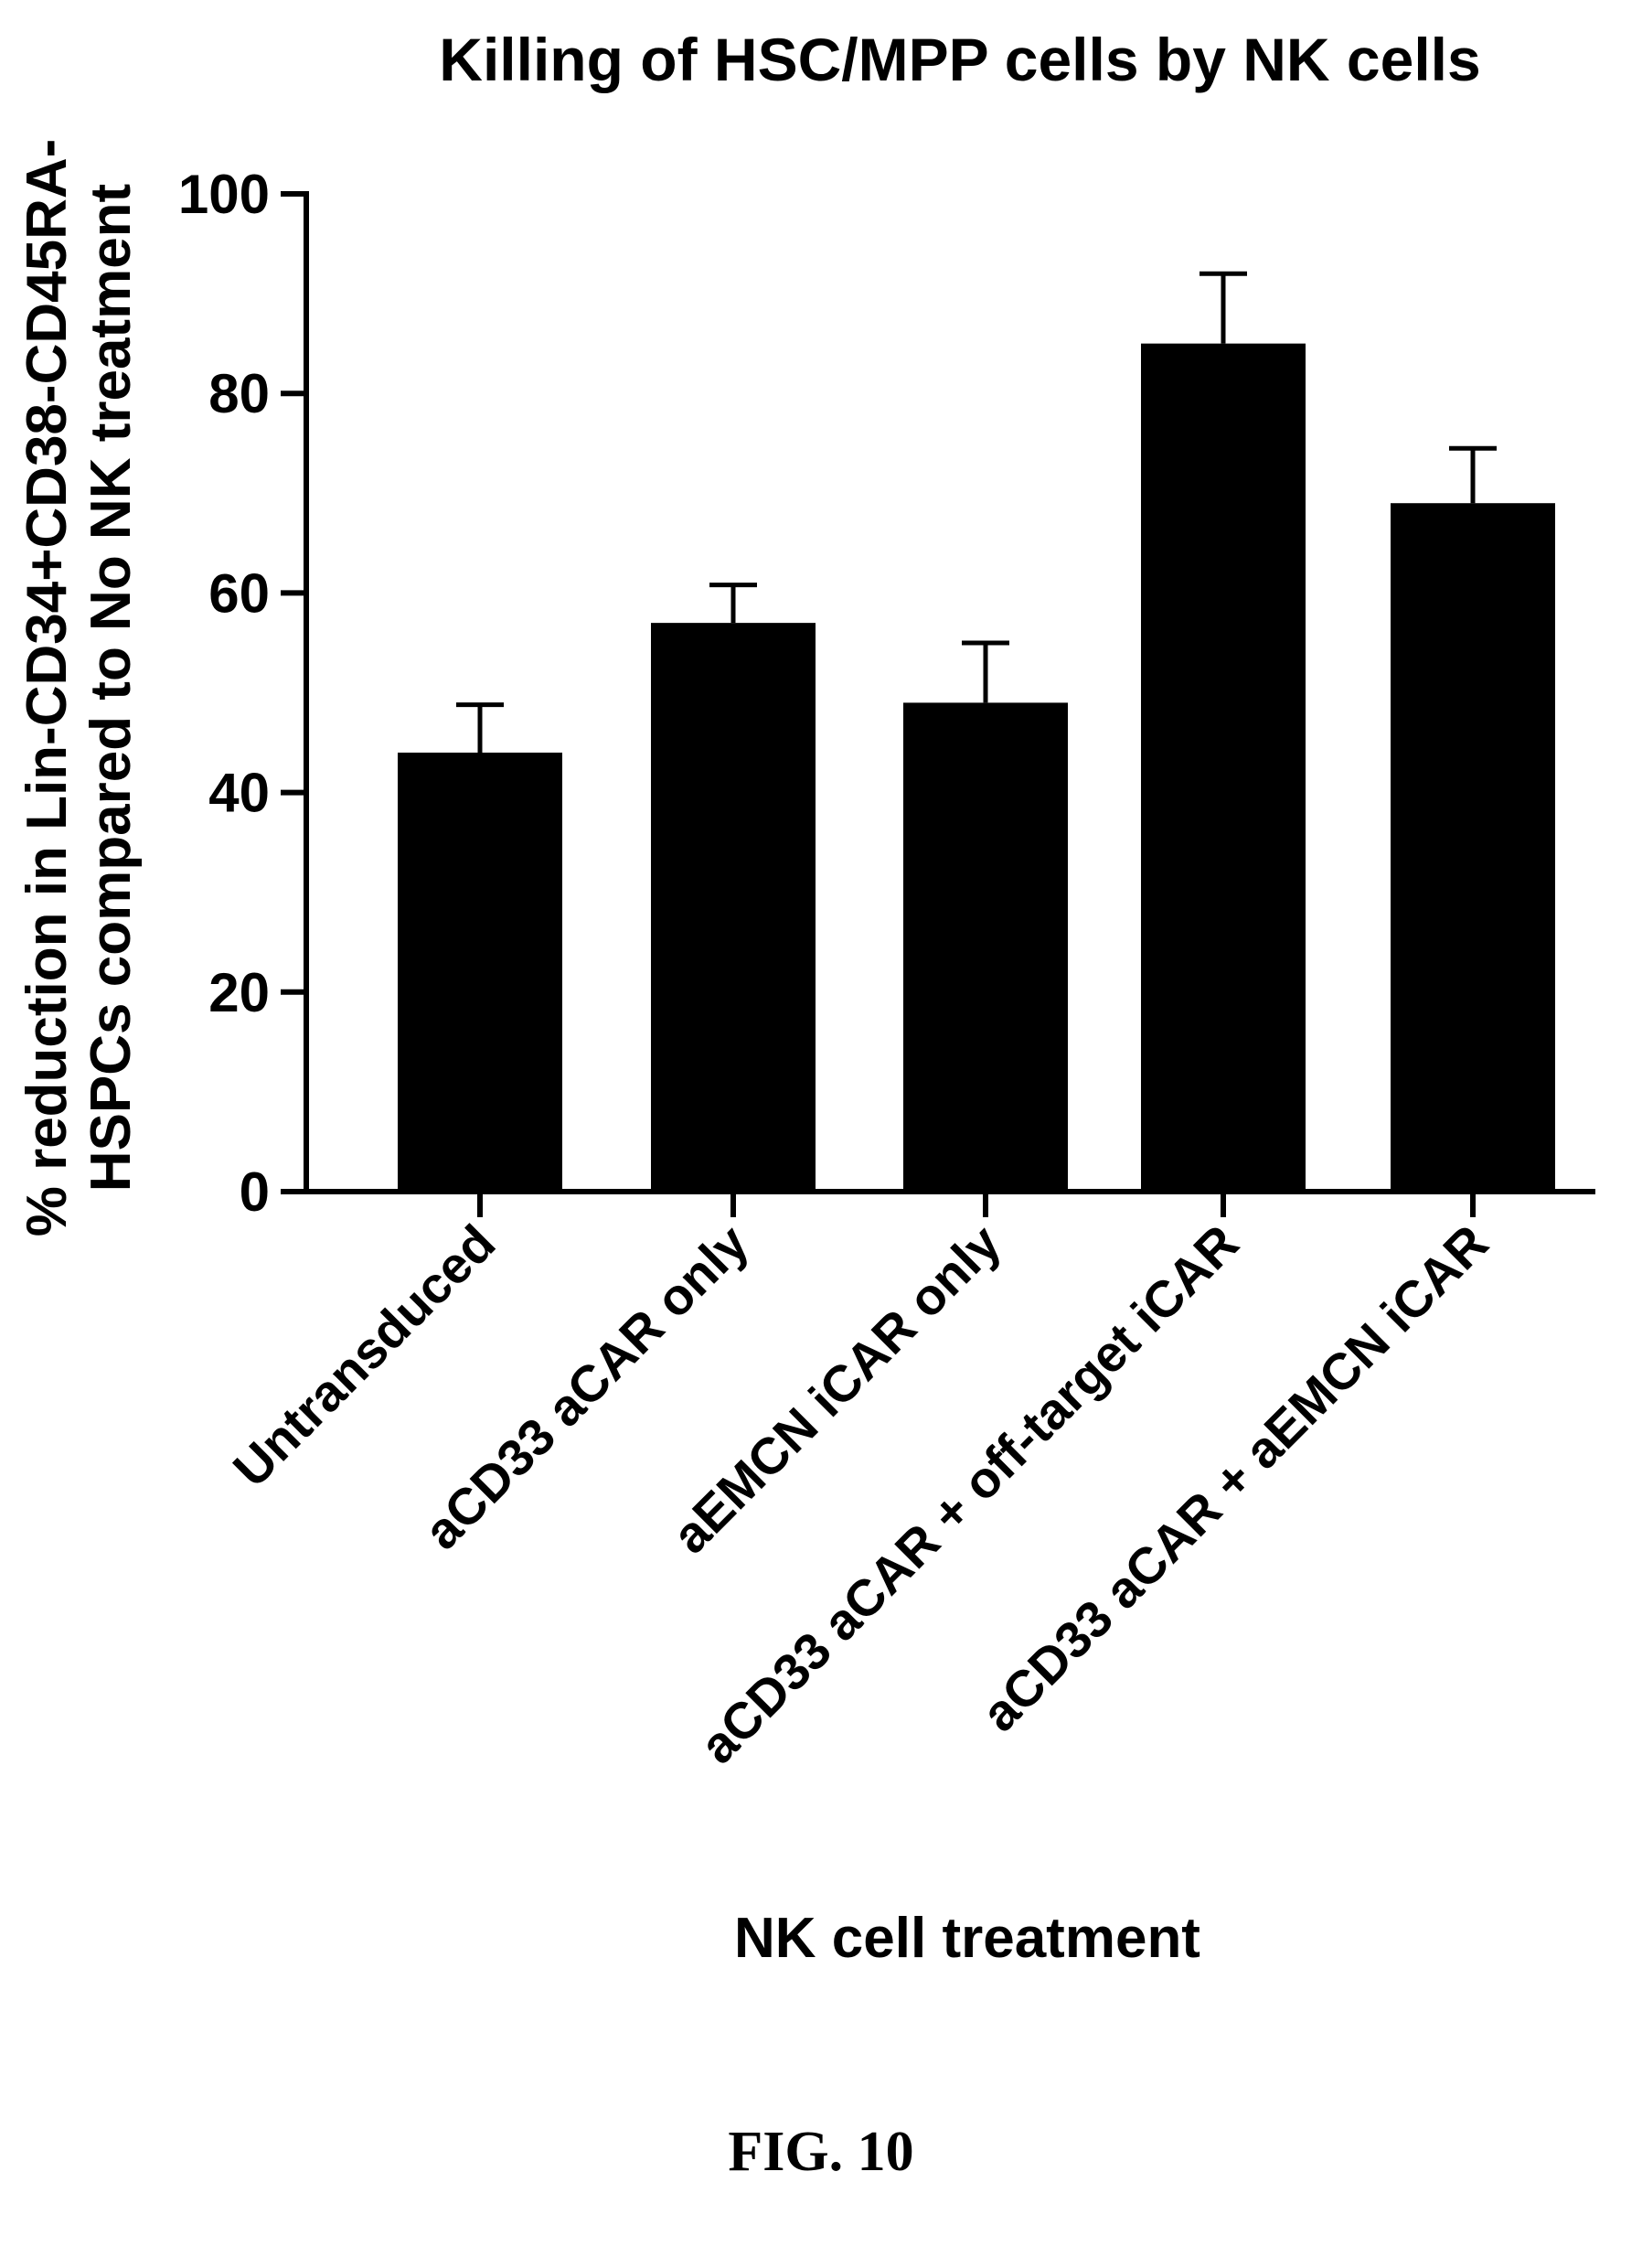 The height and width of the screenshot is (2268, 1642). Describe the element at coordinates (967, 1938) in the screenshot. I see `x-axis-title: NK cell treatment` at that location.